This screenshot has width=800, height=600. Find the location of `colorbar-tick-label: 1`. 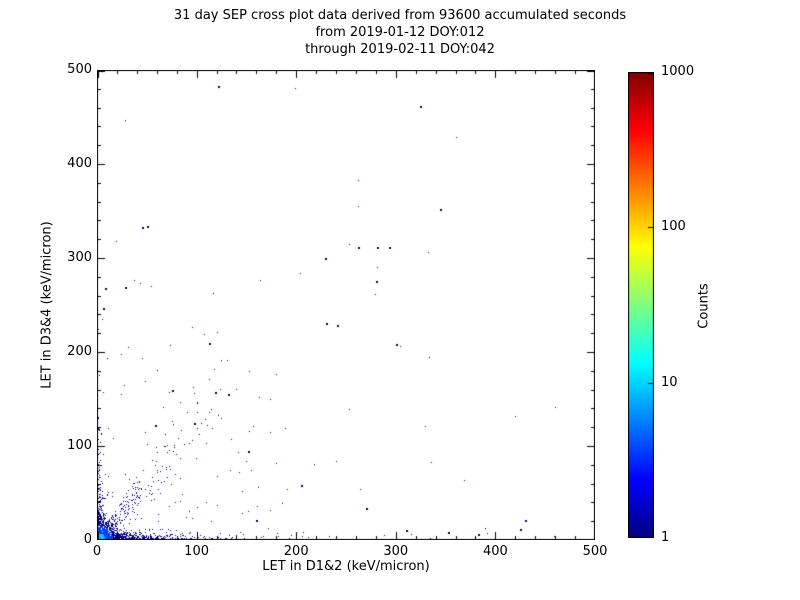

colorbar-tick-label: 1 is located at coordinates (665, 537).